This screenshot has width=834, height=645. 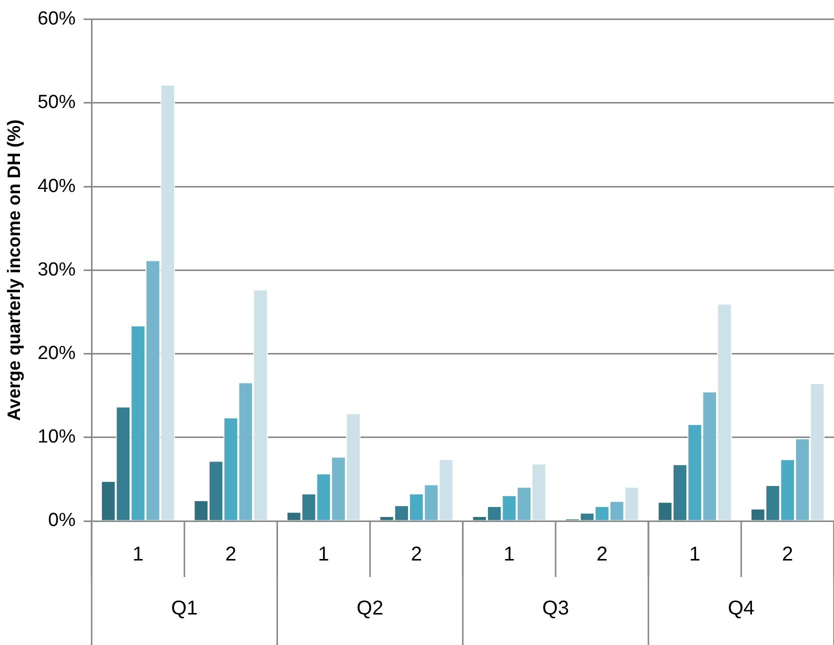 What do you see at coordinates (741, 609) in the screenshot?
I see `text: Q4` at bounding box center [741, 609].